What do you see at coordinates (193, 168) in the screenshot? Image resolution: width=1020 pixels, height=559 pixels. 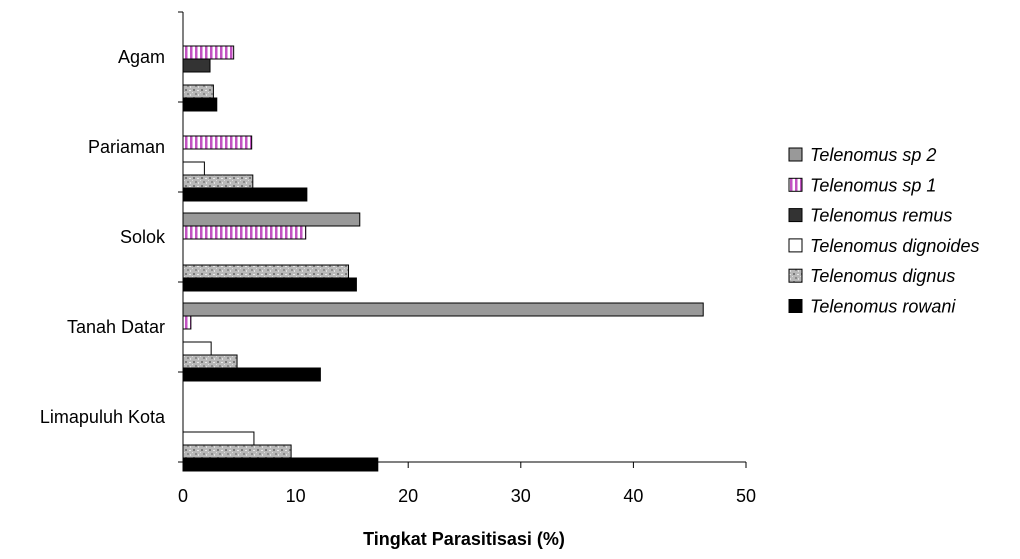 I see `bar-pariaman-telenomus-dignoides` at bounding box center [193, 168].